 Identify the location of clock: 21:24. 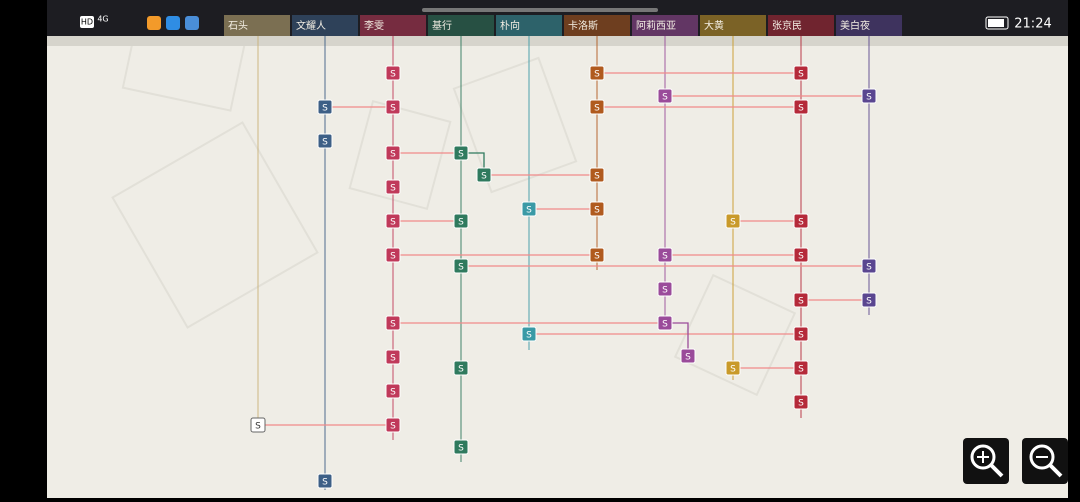
(1032, 24).